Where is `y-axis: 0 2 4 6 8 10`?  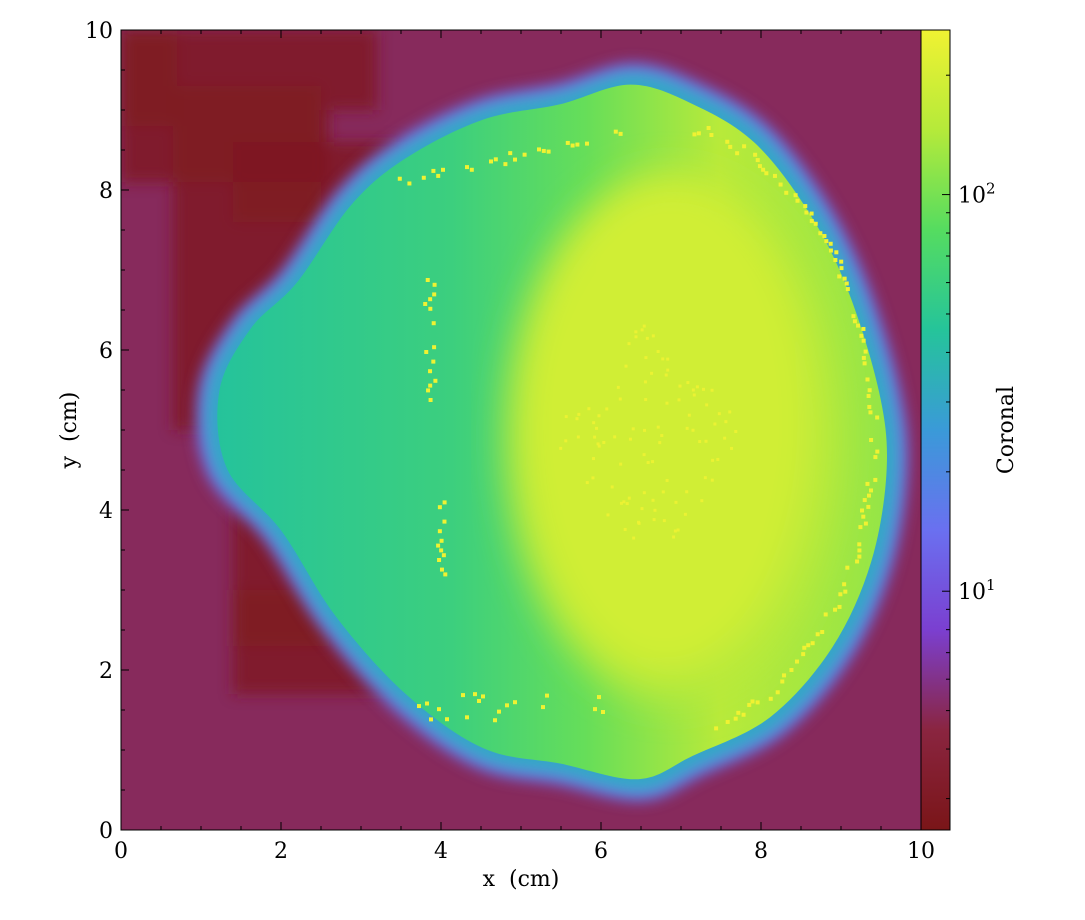 y-axis: 0 2 4 6 8 10 is located at coordinates (107, 431).